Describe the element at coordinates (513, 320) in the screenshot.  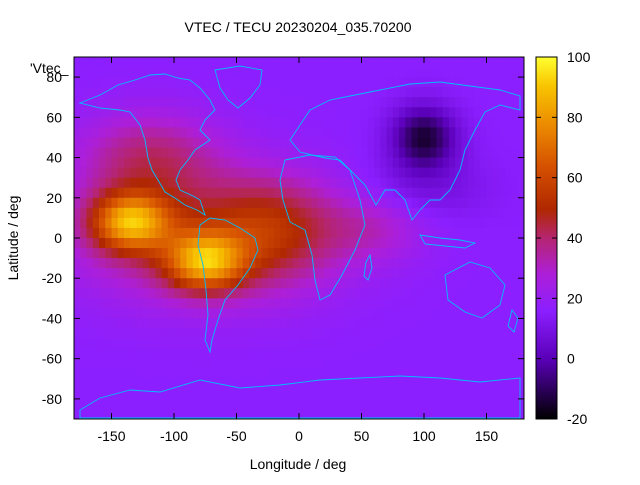
I see `coastline-new-zealand` at that location.